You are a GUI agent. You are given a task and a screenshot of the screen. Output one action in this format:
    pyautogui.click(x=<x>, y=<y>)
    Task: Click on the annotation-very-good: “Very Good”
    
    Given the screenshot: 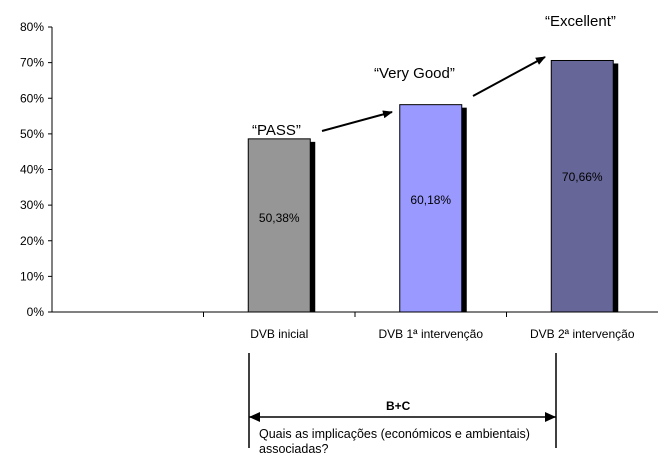 What is the action you would take?
    pyautogui.click(x=414, y=73)
    